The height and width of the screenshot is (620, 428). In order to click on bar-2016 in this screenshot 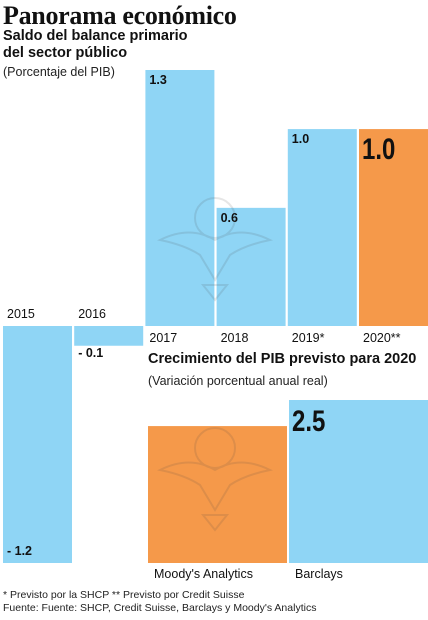, I will do `click(109, 336)`.